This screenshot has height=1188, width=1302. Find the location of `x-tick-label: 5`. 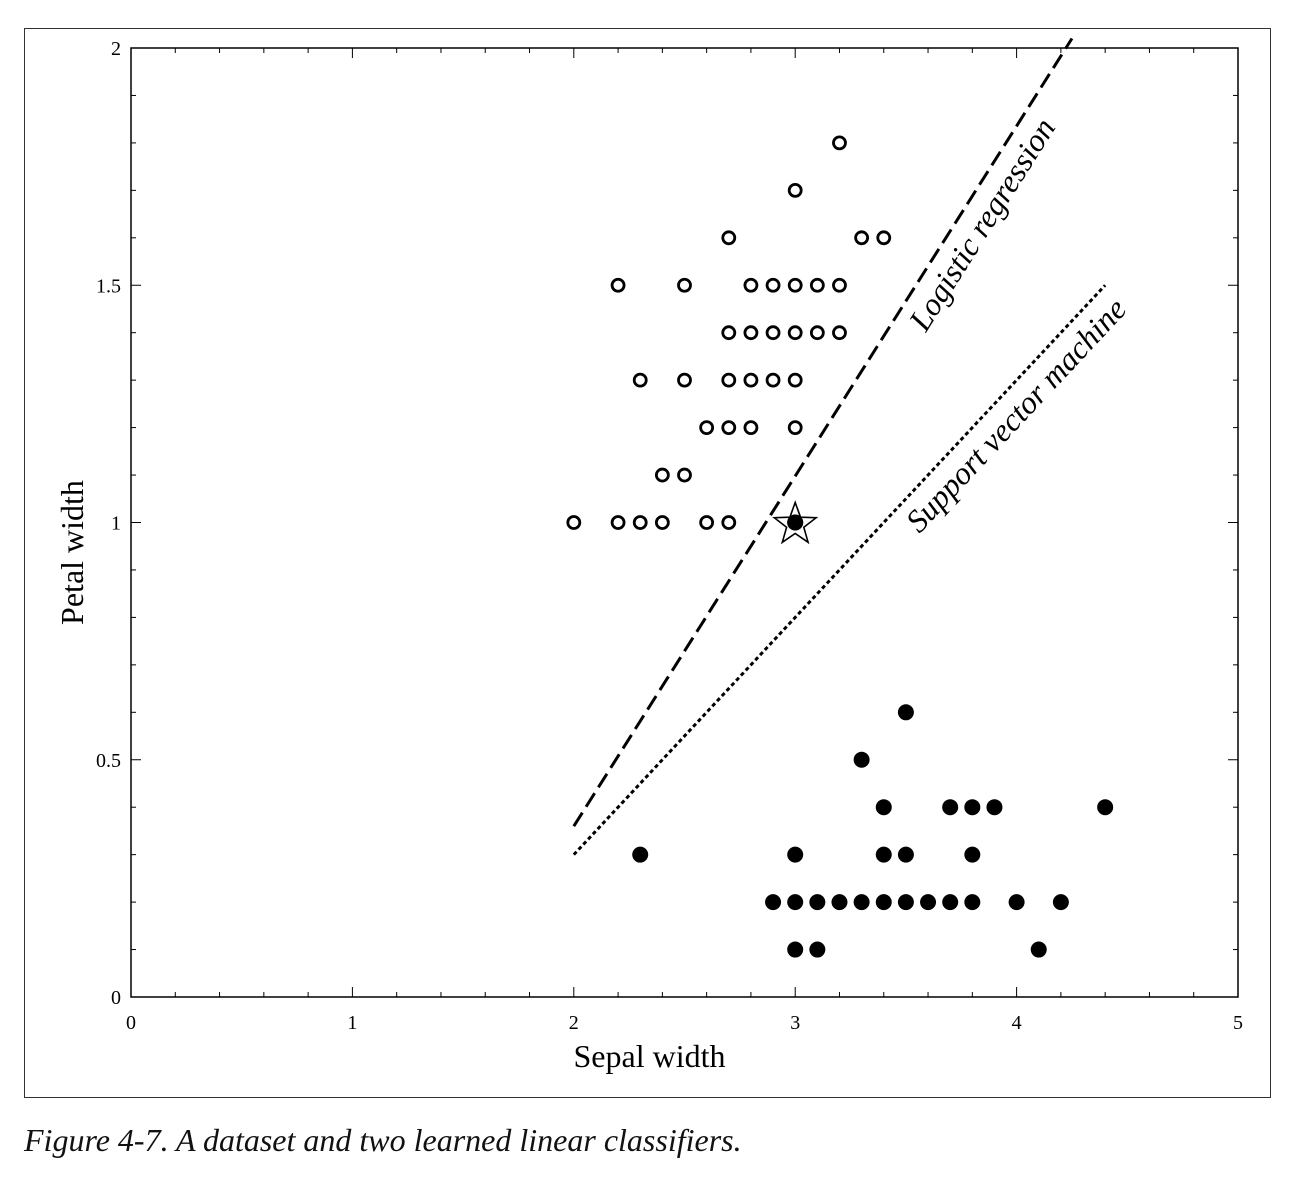

x-tick-label: 5 is located at coordinates (1238, 1023).